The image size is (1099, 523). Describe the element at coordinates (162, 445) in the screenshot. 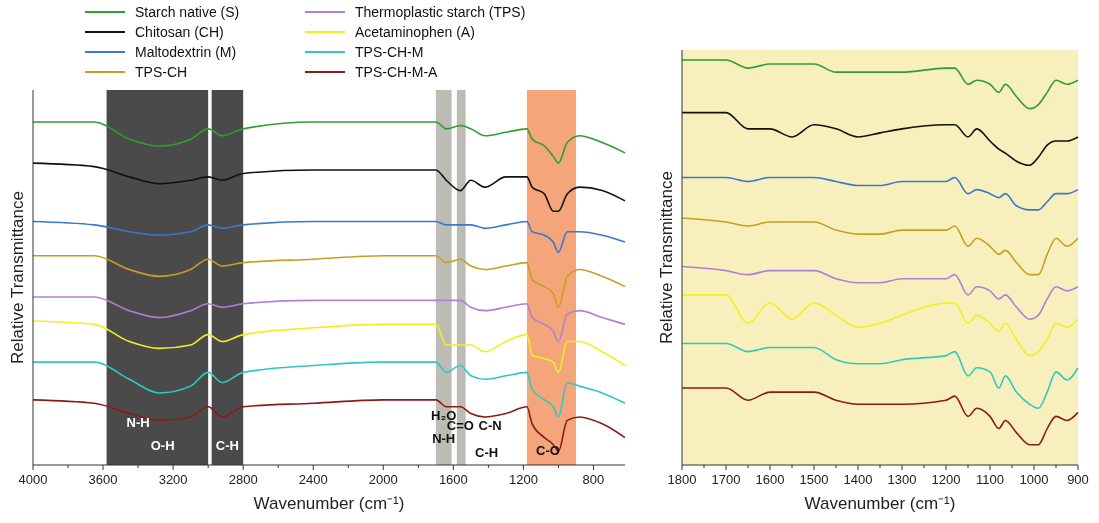

I see `annotation: O-H` at that location.